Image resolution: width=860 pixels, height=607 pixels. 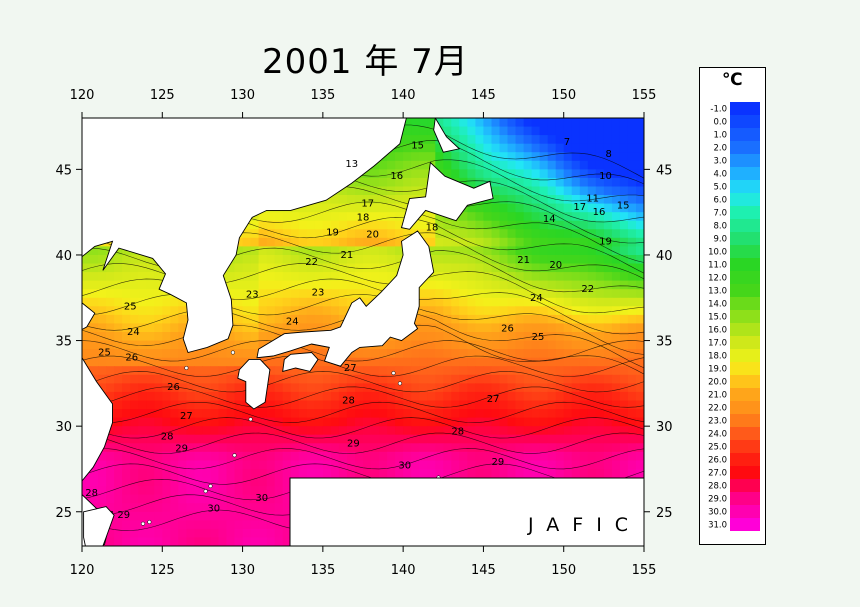 I want to click on legend-label: 6.0, so click(x=720, y=201).